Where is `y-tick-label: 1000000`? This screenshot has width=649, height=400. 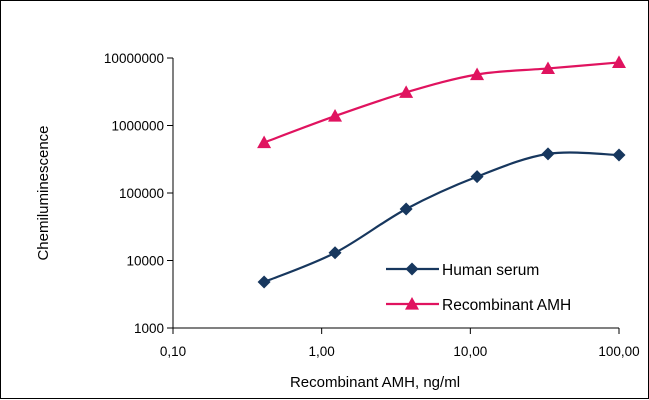 y-tick-label: 1000000 is located at coordinates (137, 126).